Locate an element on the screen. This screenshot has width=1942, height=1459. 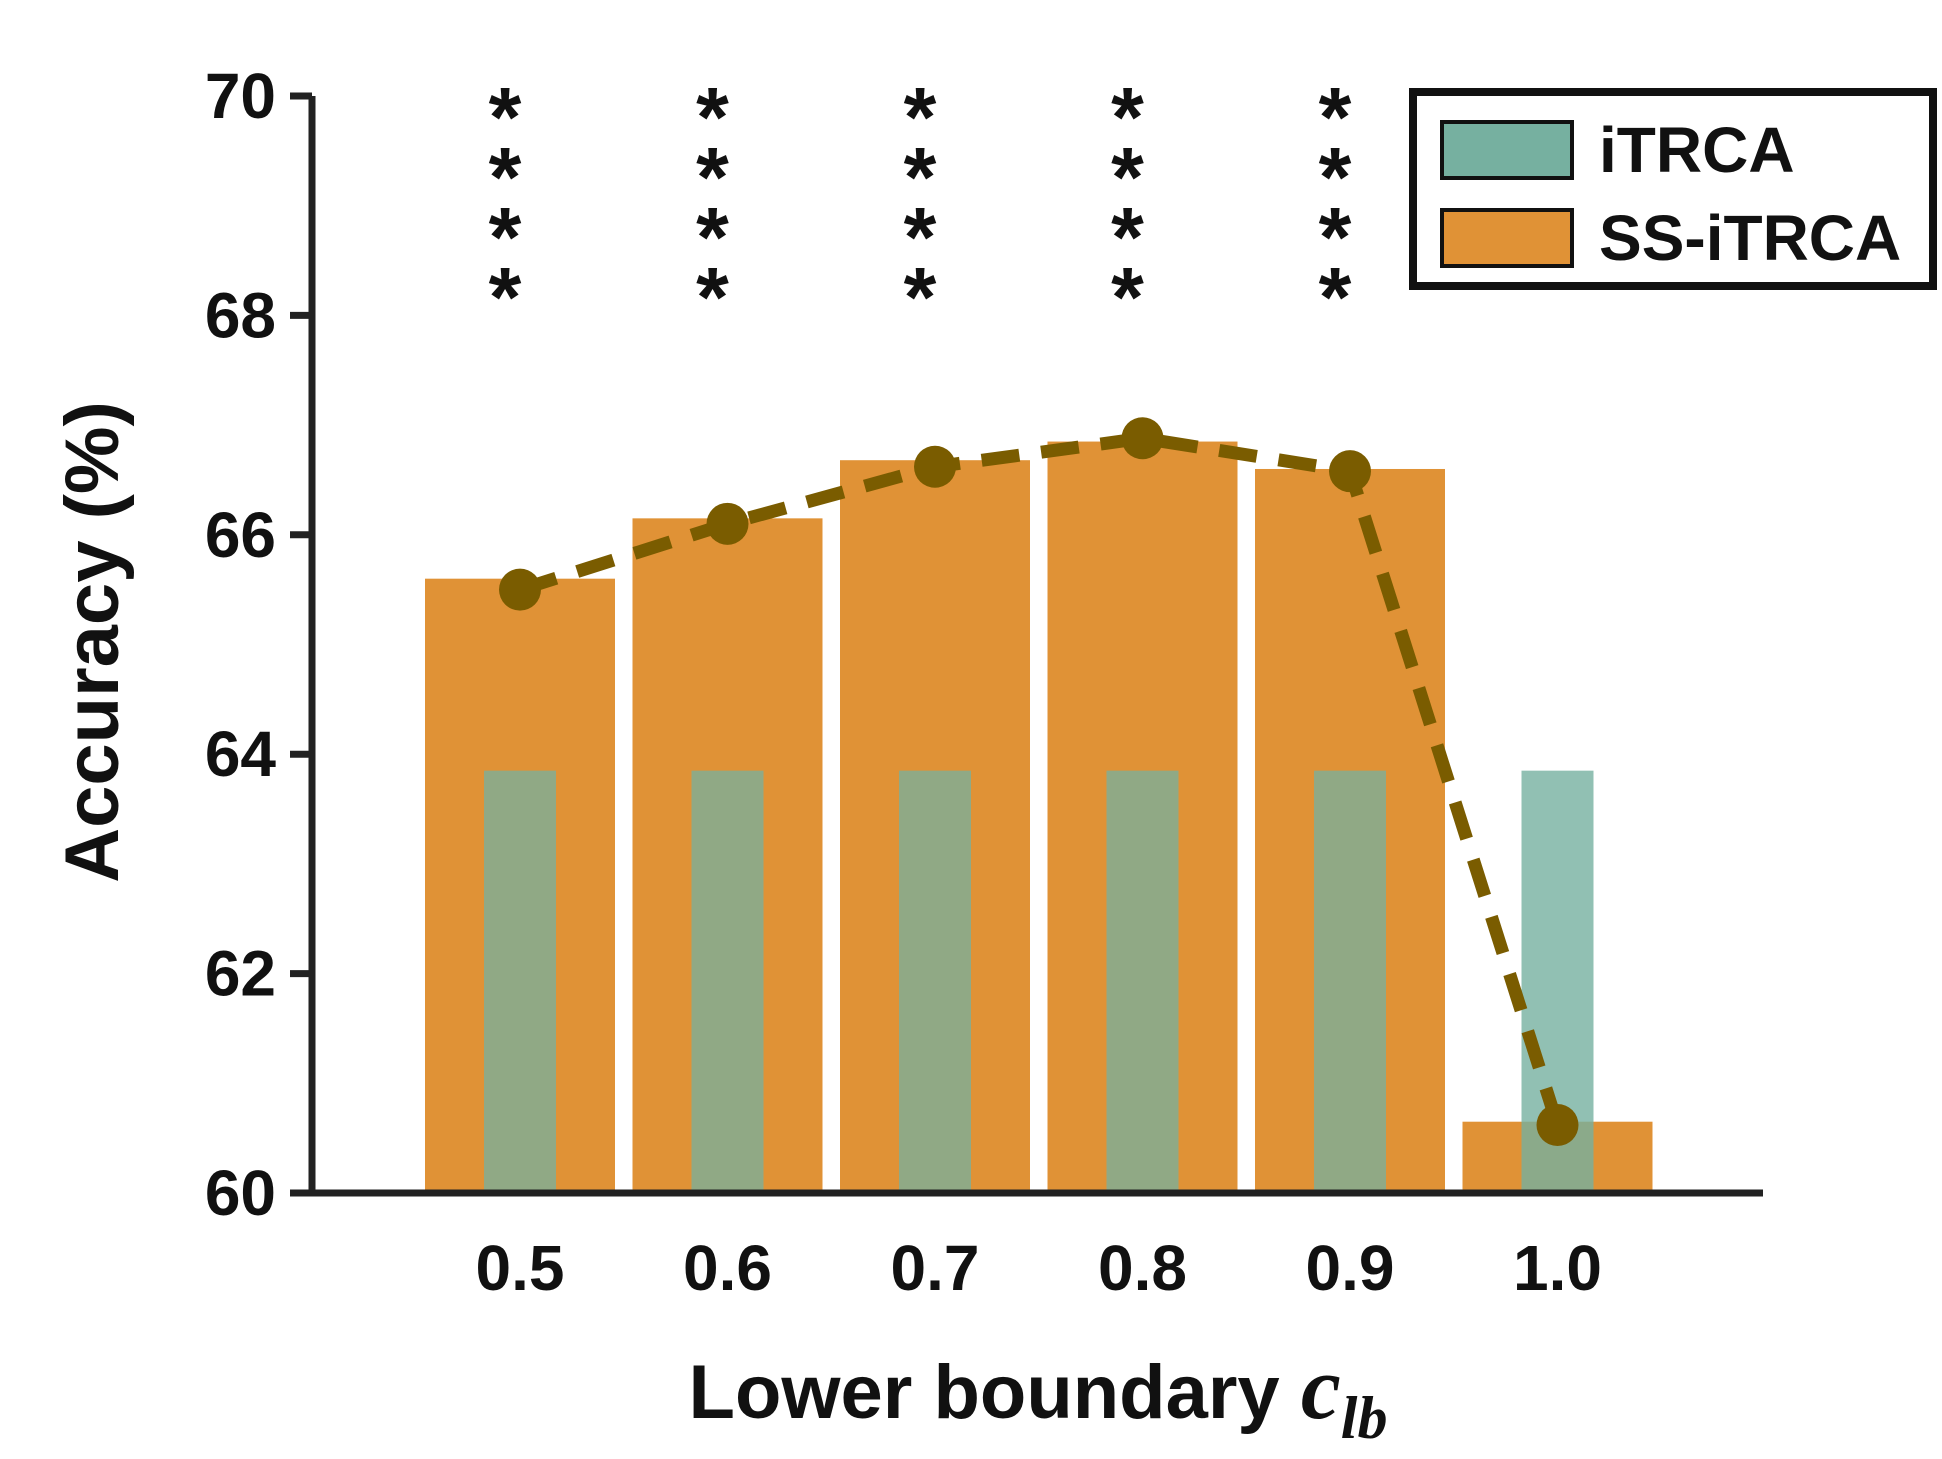
y-tick-label: 66 is located at coordinates (240, 535).